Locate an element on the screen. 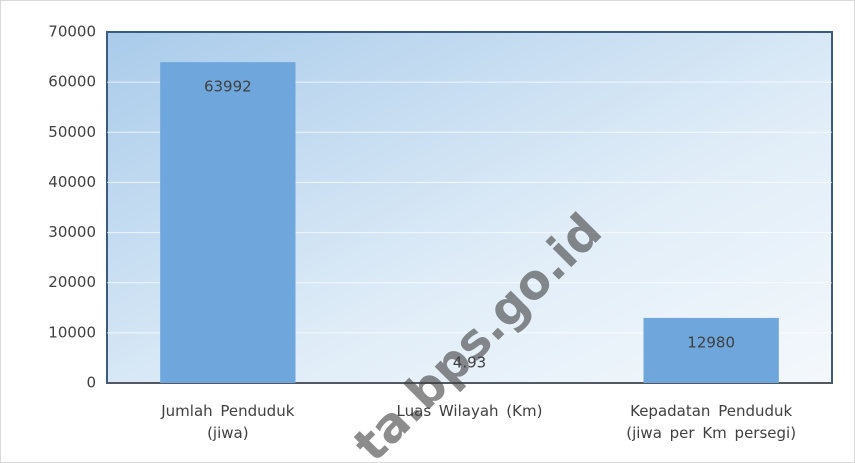 This screenshot has width=855, height=463. y-tick-label: 0 is located at coordinates (91, 383).